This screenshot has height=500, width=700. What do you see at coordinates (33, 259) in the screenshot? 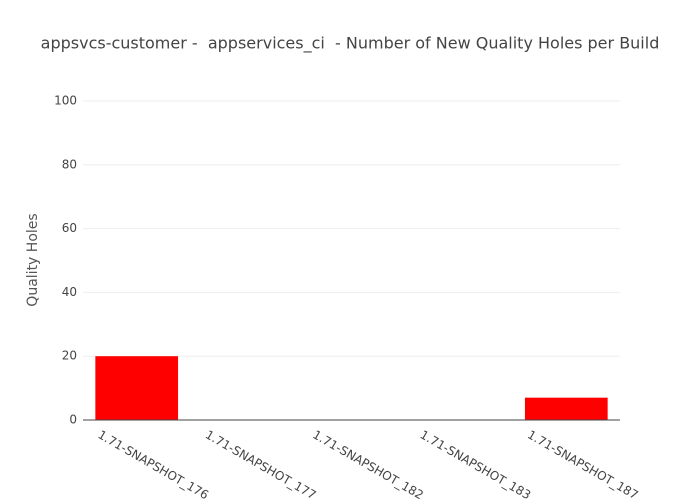
I see `y-axis-label: Quality Holes` at bounding box center [33, 259].